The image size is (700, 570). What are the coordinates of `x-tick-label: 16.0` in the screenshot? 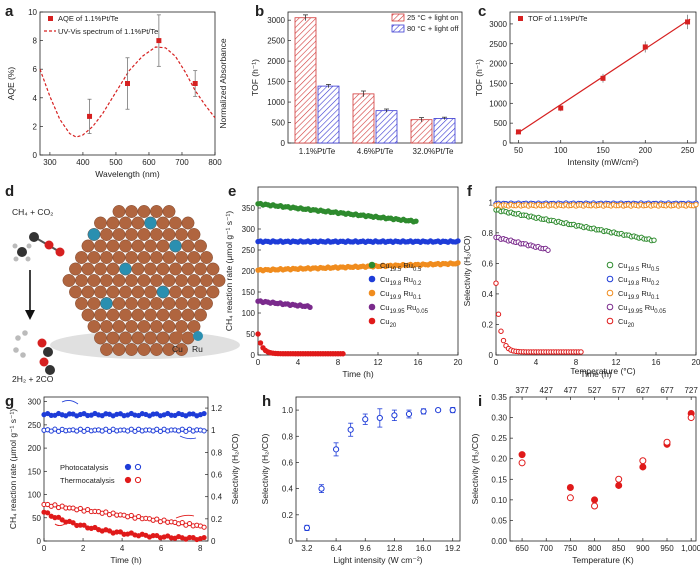 It's located at (424, 548).